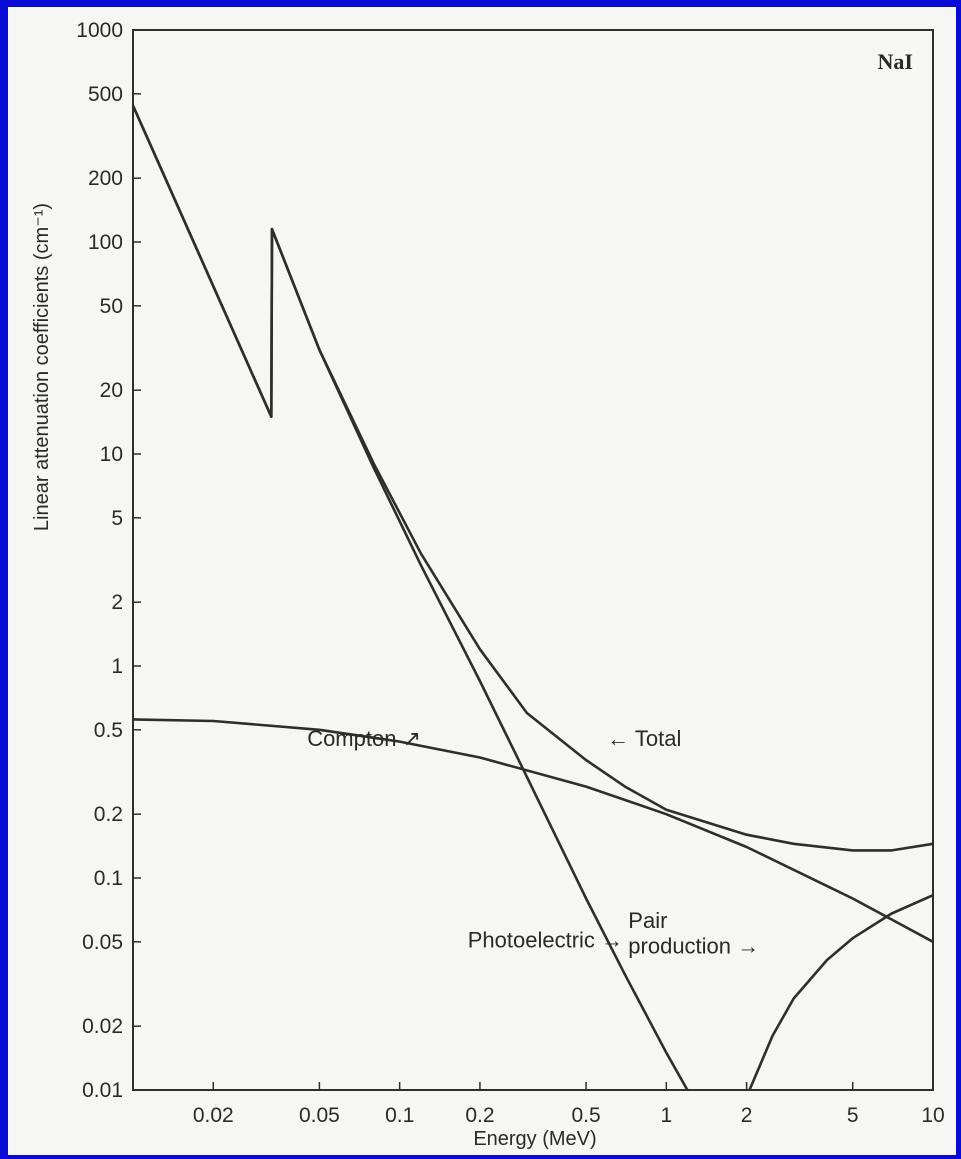 The height and width of the screenshot is (1159, 961). I want to click on x-axis-title: Energy (MeV), so click(534, 1139).